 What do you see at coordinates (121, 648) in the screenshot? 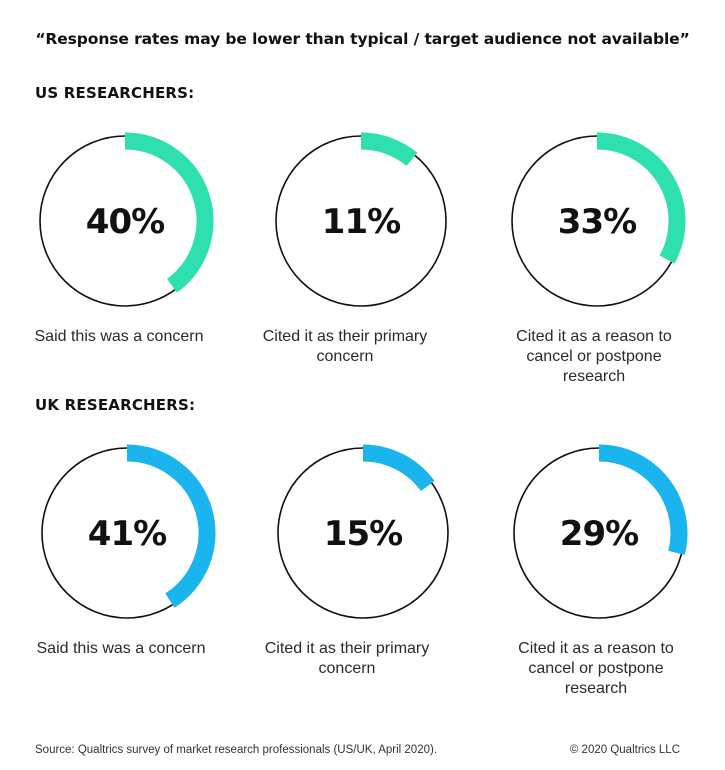
I see `uk-caption-concern: Said this was a concern` at bounding box center [121, 648].